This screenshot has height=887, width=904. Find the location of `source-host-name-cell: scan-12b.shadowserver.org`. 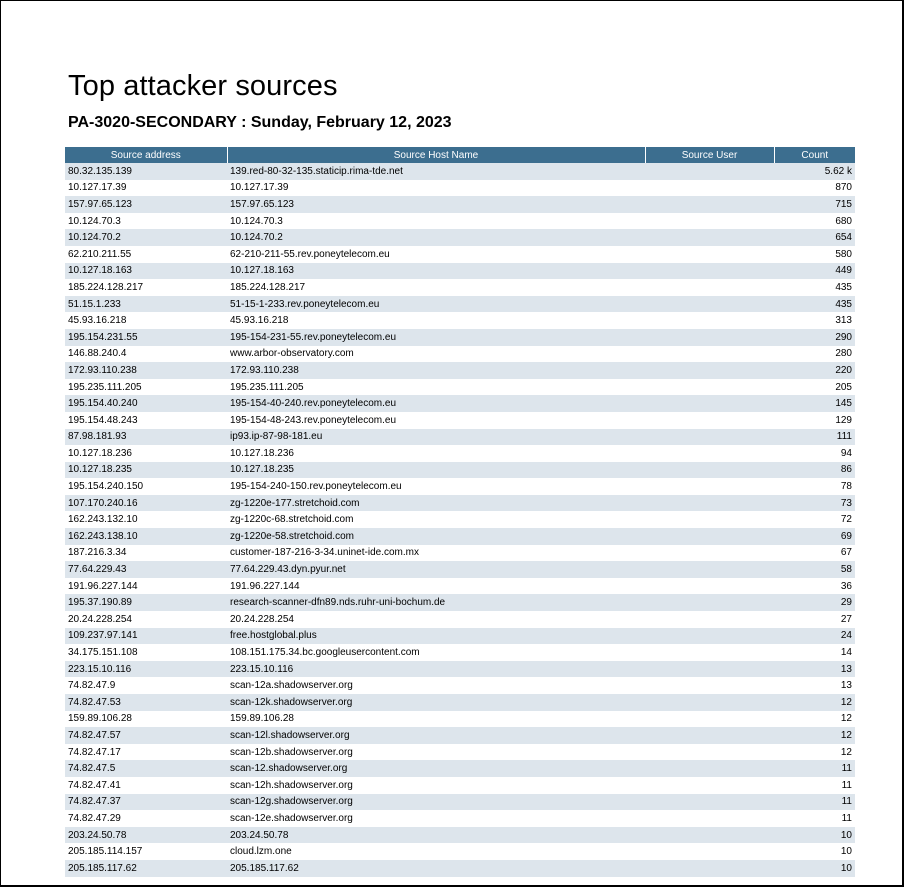

source-host-name-cell: scan-12b.shadowserver.org is located at coordinates (436, 752).